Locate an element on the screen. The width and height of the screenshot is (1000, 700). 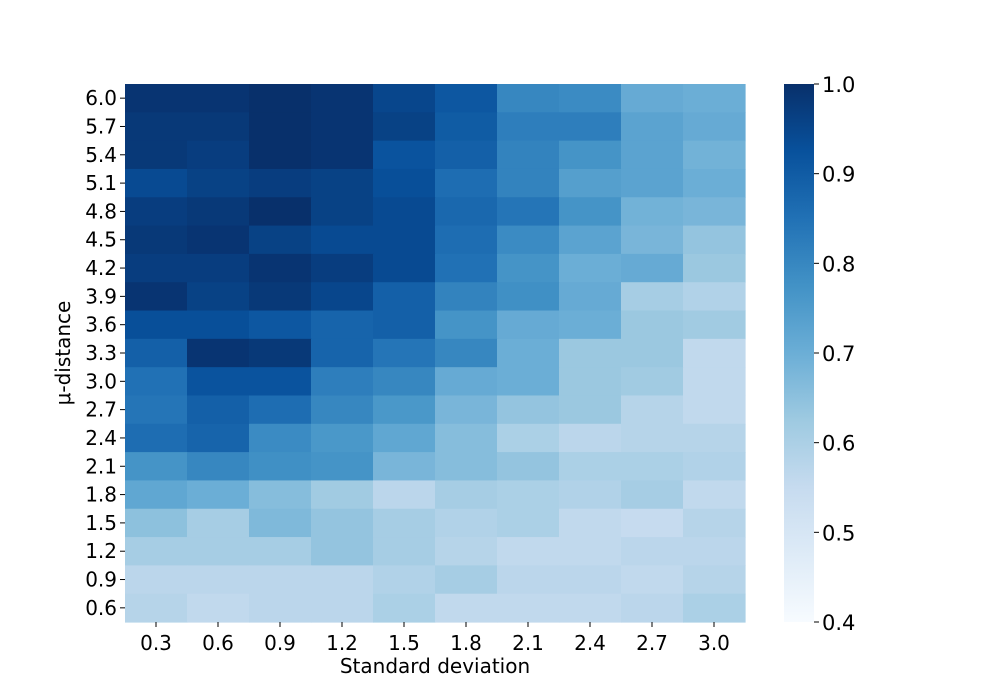
colorbar-tick-label: 0.4 is located at coordinates (838, 623).